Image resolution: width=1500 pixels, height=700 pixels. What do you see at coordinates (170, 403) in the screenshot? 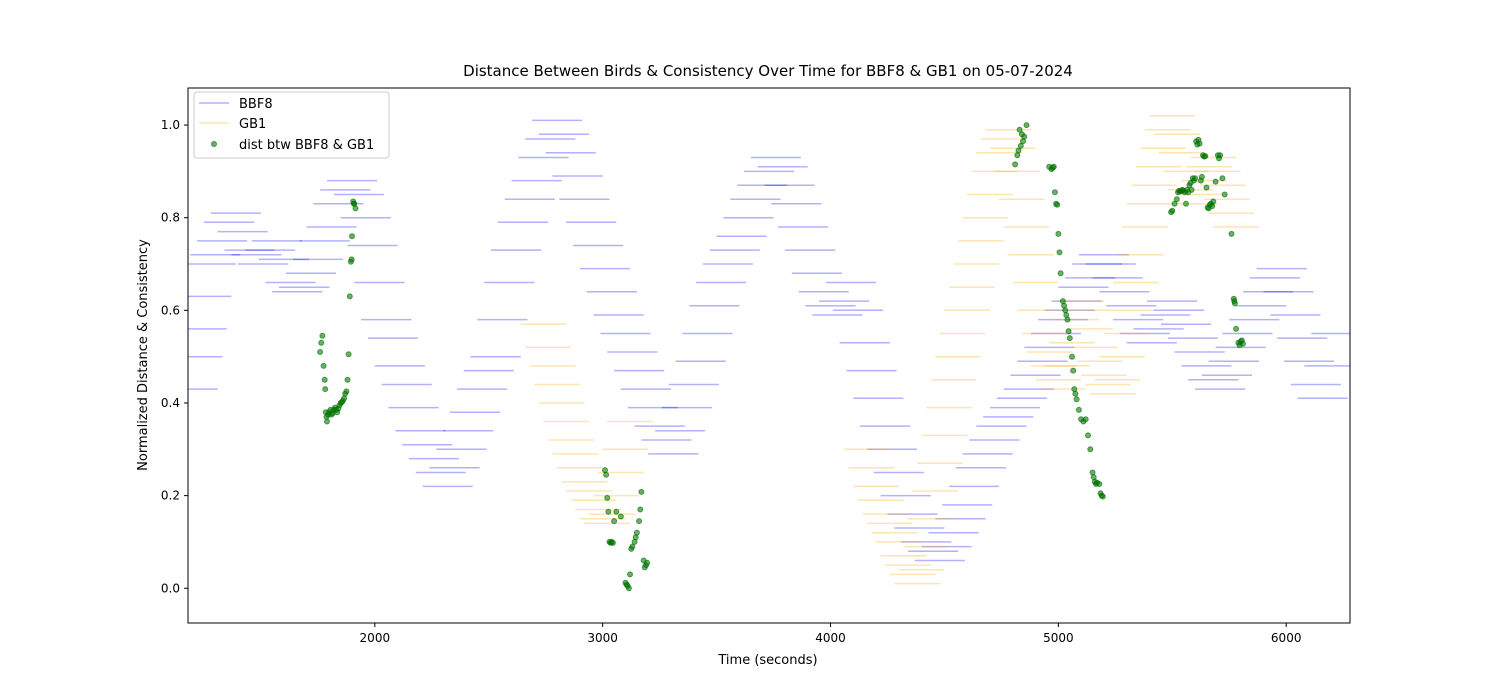
I see `y-tick-label: 0.4` at bounding box center [170, 403].